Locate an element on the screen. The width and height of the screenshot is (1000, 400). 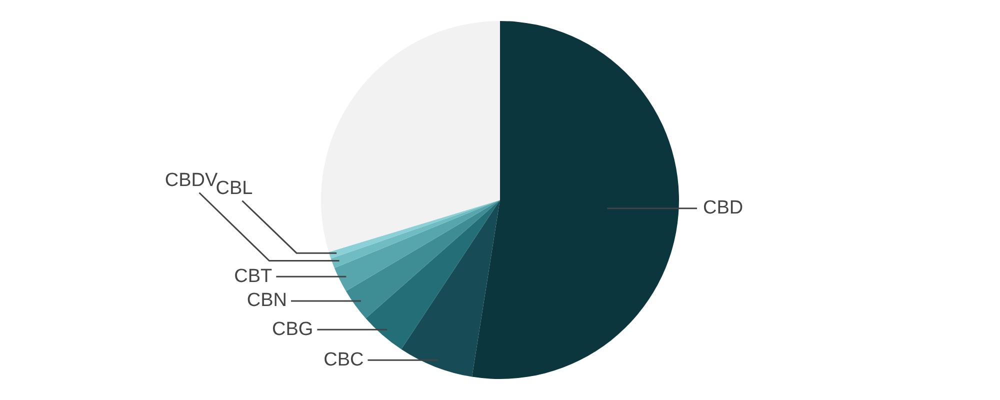
slice-label: CBD is located at coordinates (723, 208).